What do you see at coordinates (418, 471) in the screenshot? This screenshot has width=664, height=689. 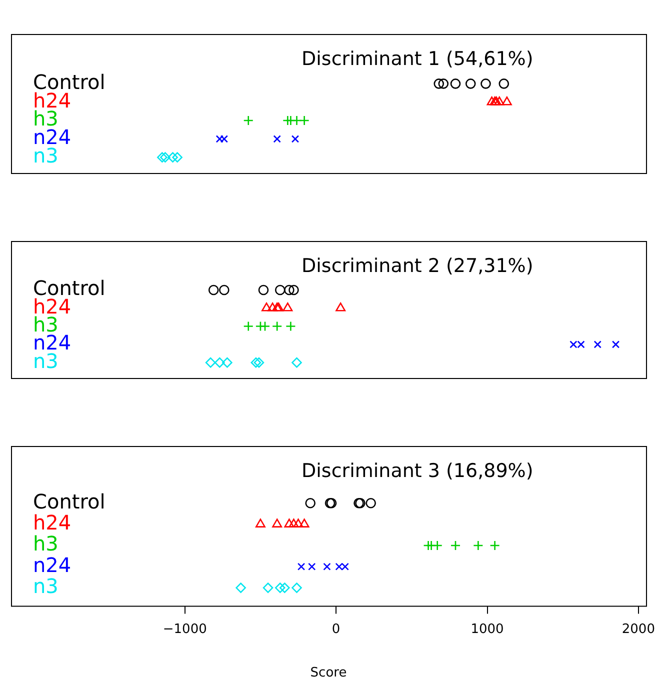 I see `chart-title: Discriminant 3 (16,89%)` at bounding box center [418, 471].